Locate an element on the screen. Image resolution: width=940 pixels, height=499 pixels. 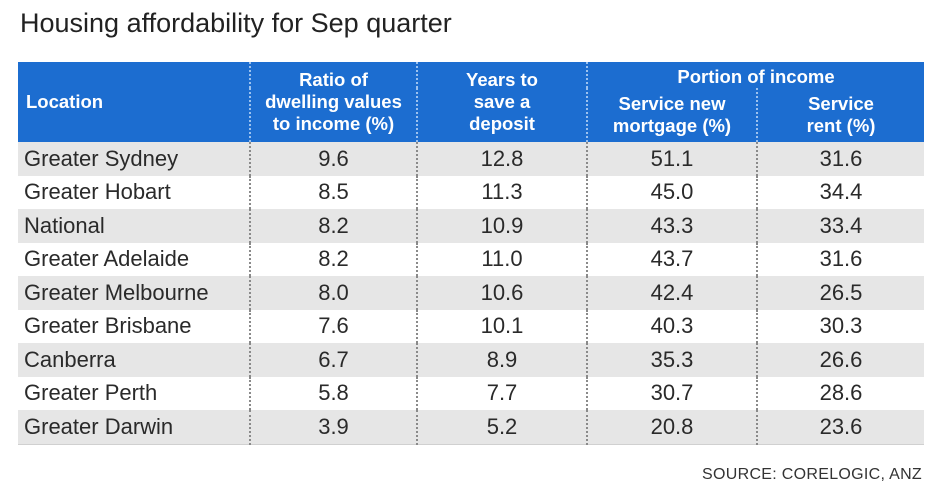
cell-location: Greater Melbourne is located at coordinates (134, 293).